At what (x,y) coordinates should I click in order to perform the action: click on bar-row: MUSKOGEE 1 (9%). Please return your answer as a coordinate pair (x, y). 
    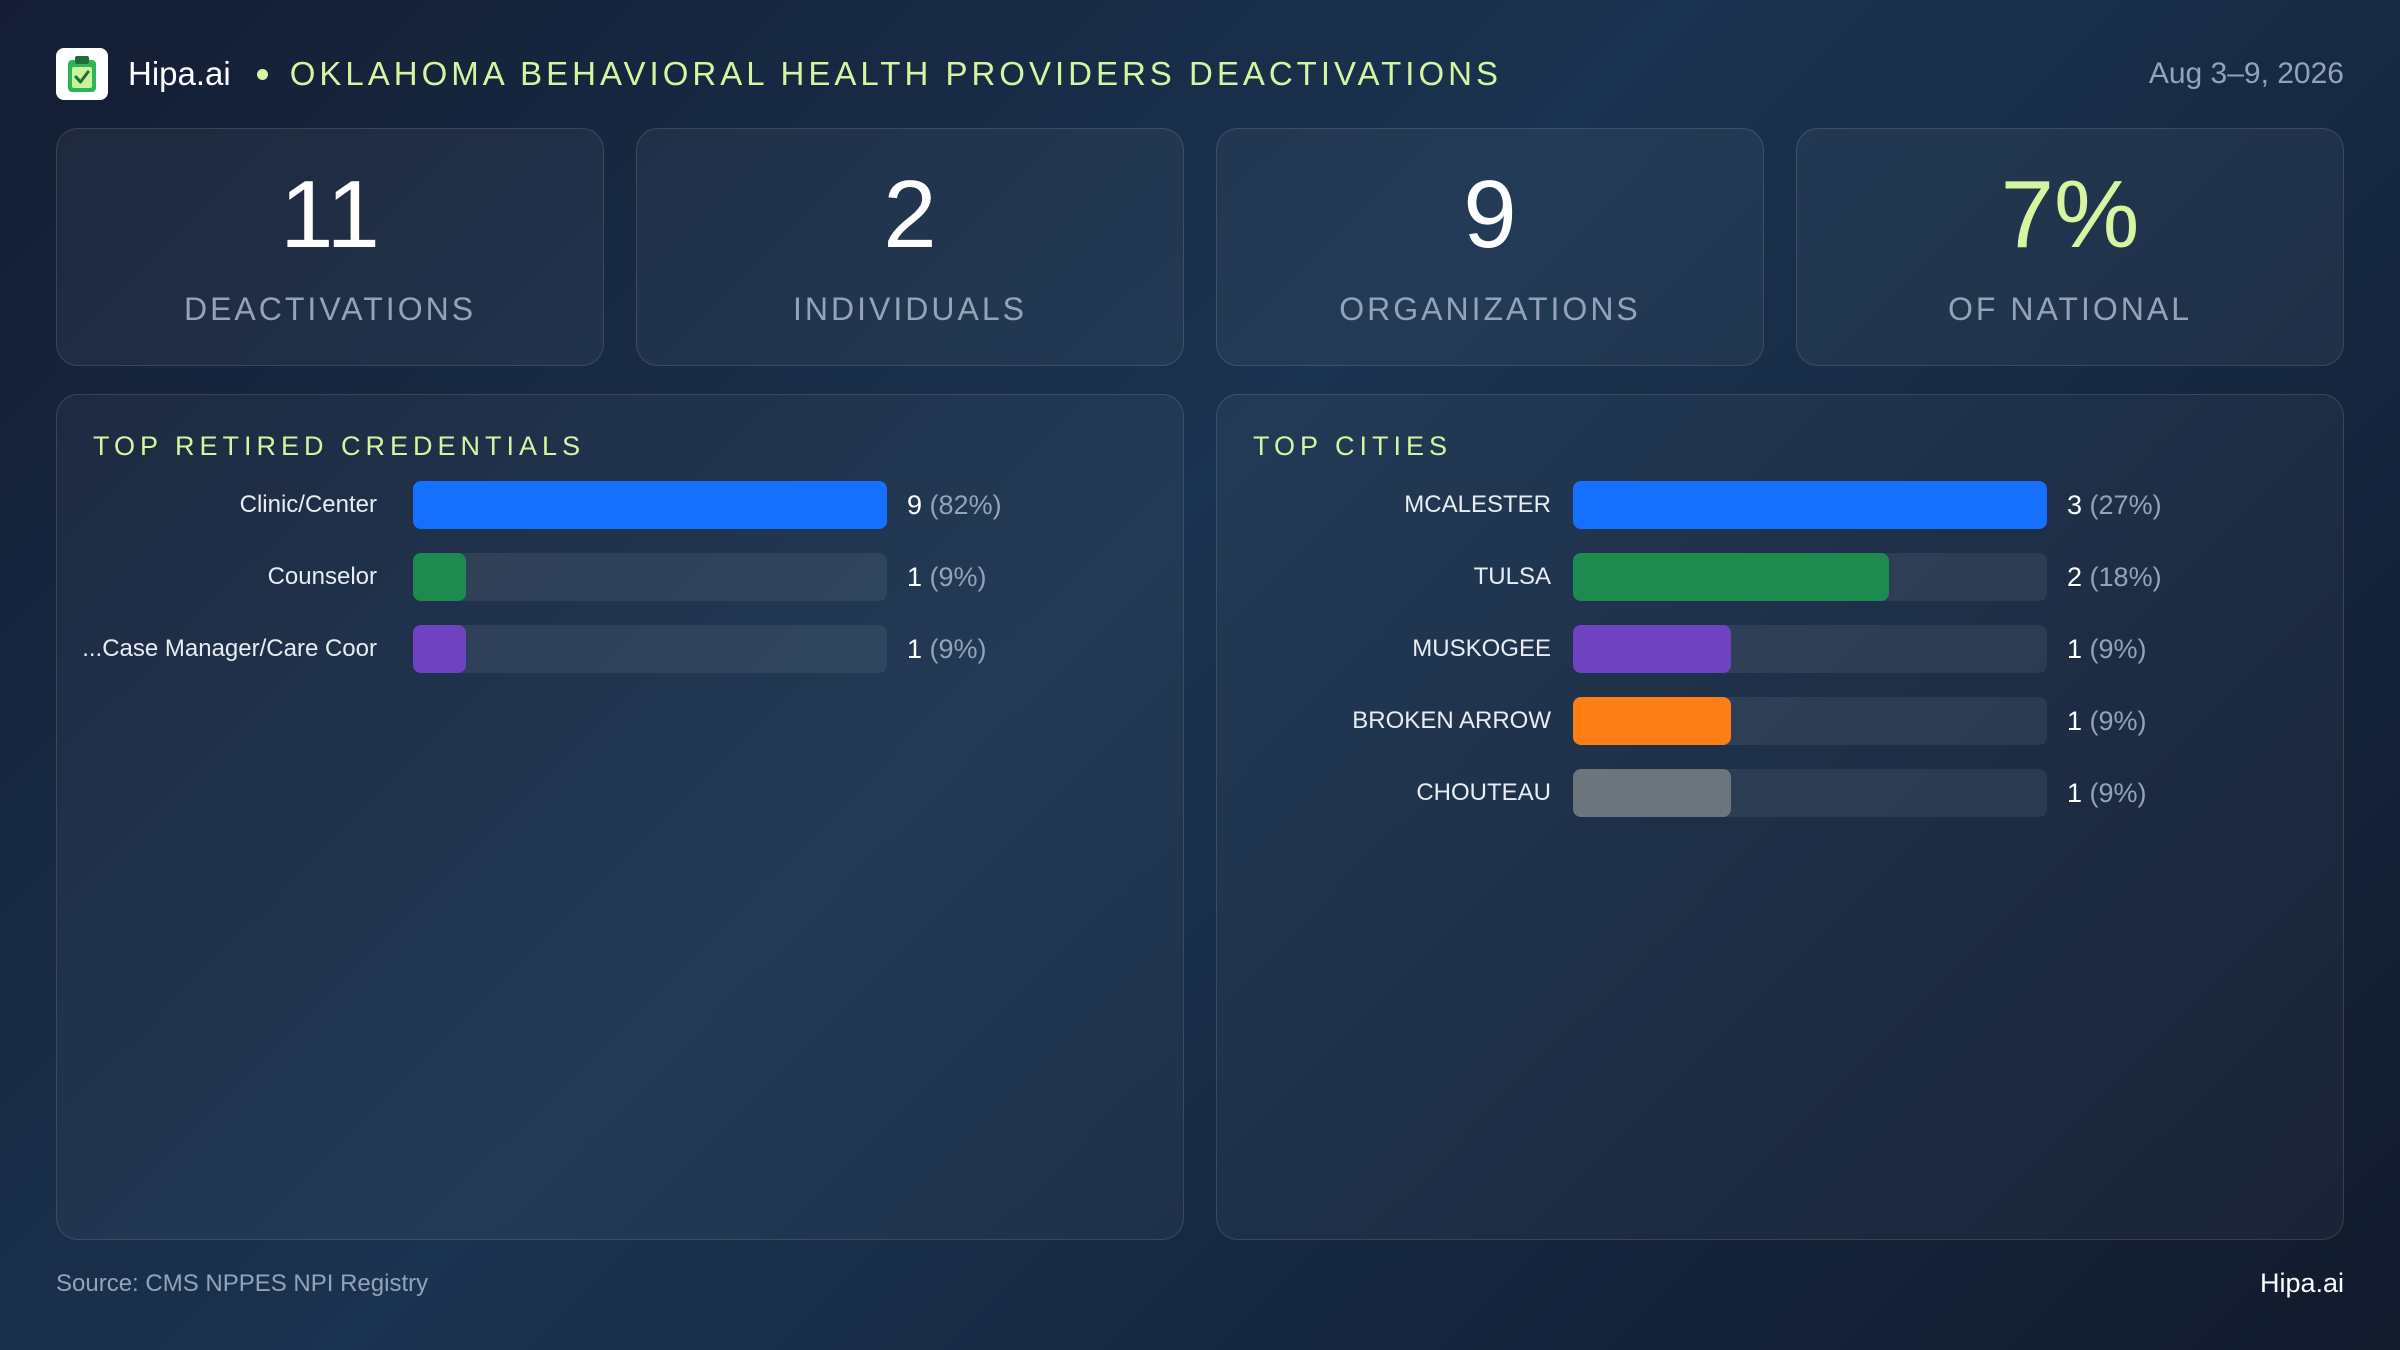
    Looking at the image, I should click on (1780, 649).